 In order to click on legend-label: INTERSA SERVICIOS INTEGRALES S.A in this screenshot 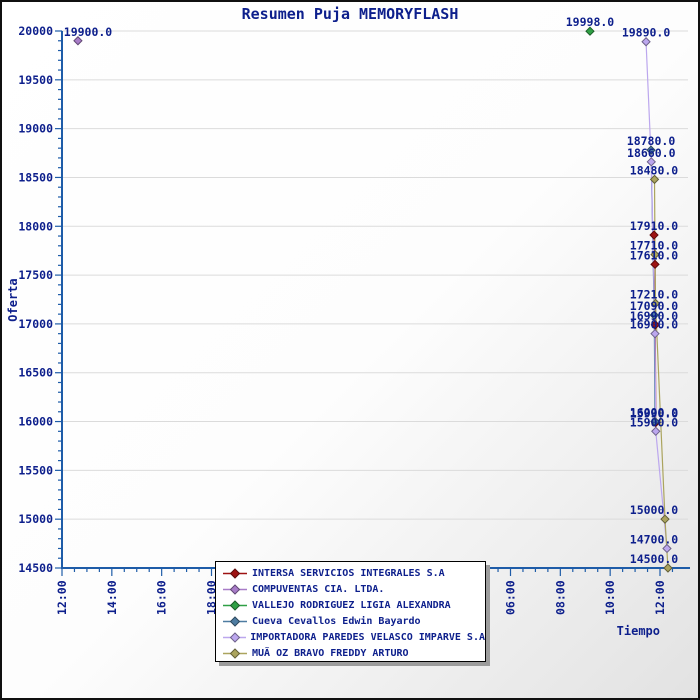, I will do `click(348, 574)`.